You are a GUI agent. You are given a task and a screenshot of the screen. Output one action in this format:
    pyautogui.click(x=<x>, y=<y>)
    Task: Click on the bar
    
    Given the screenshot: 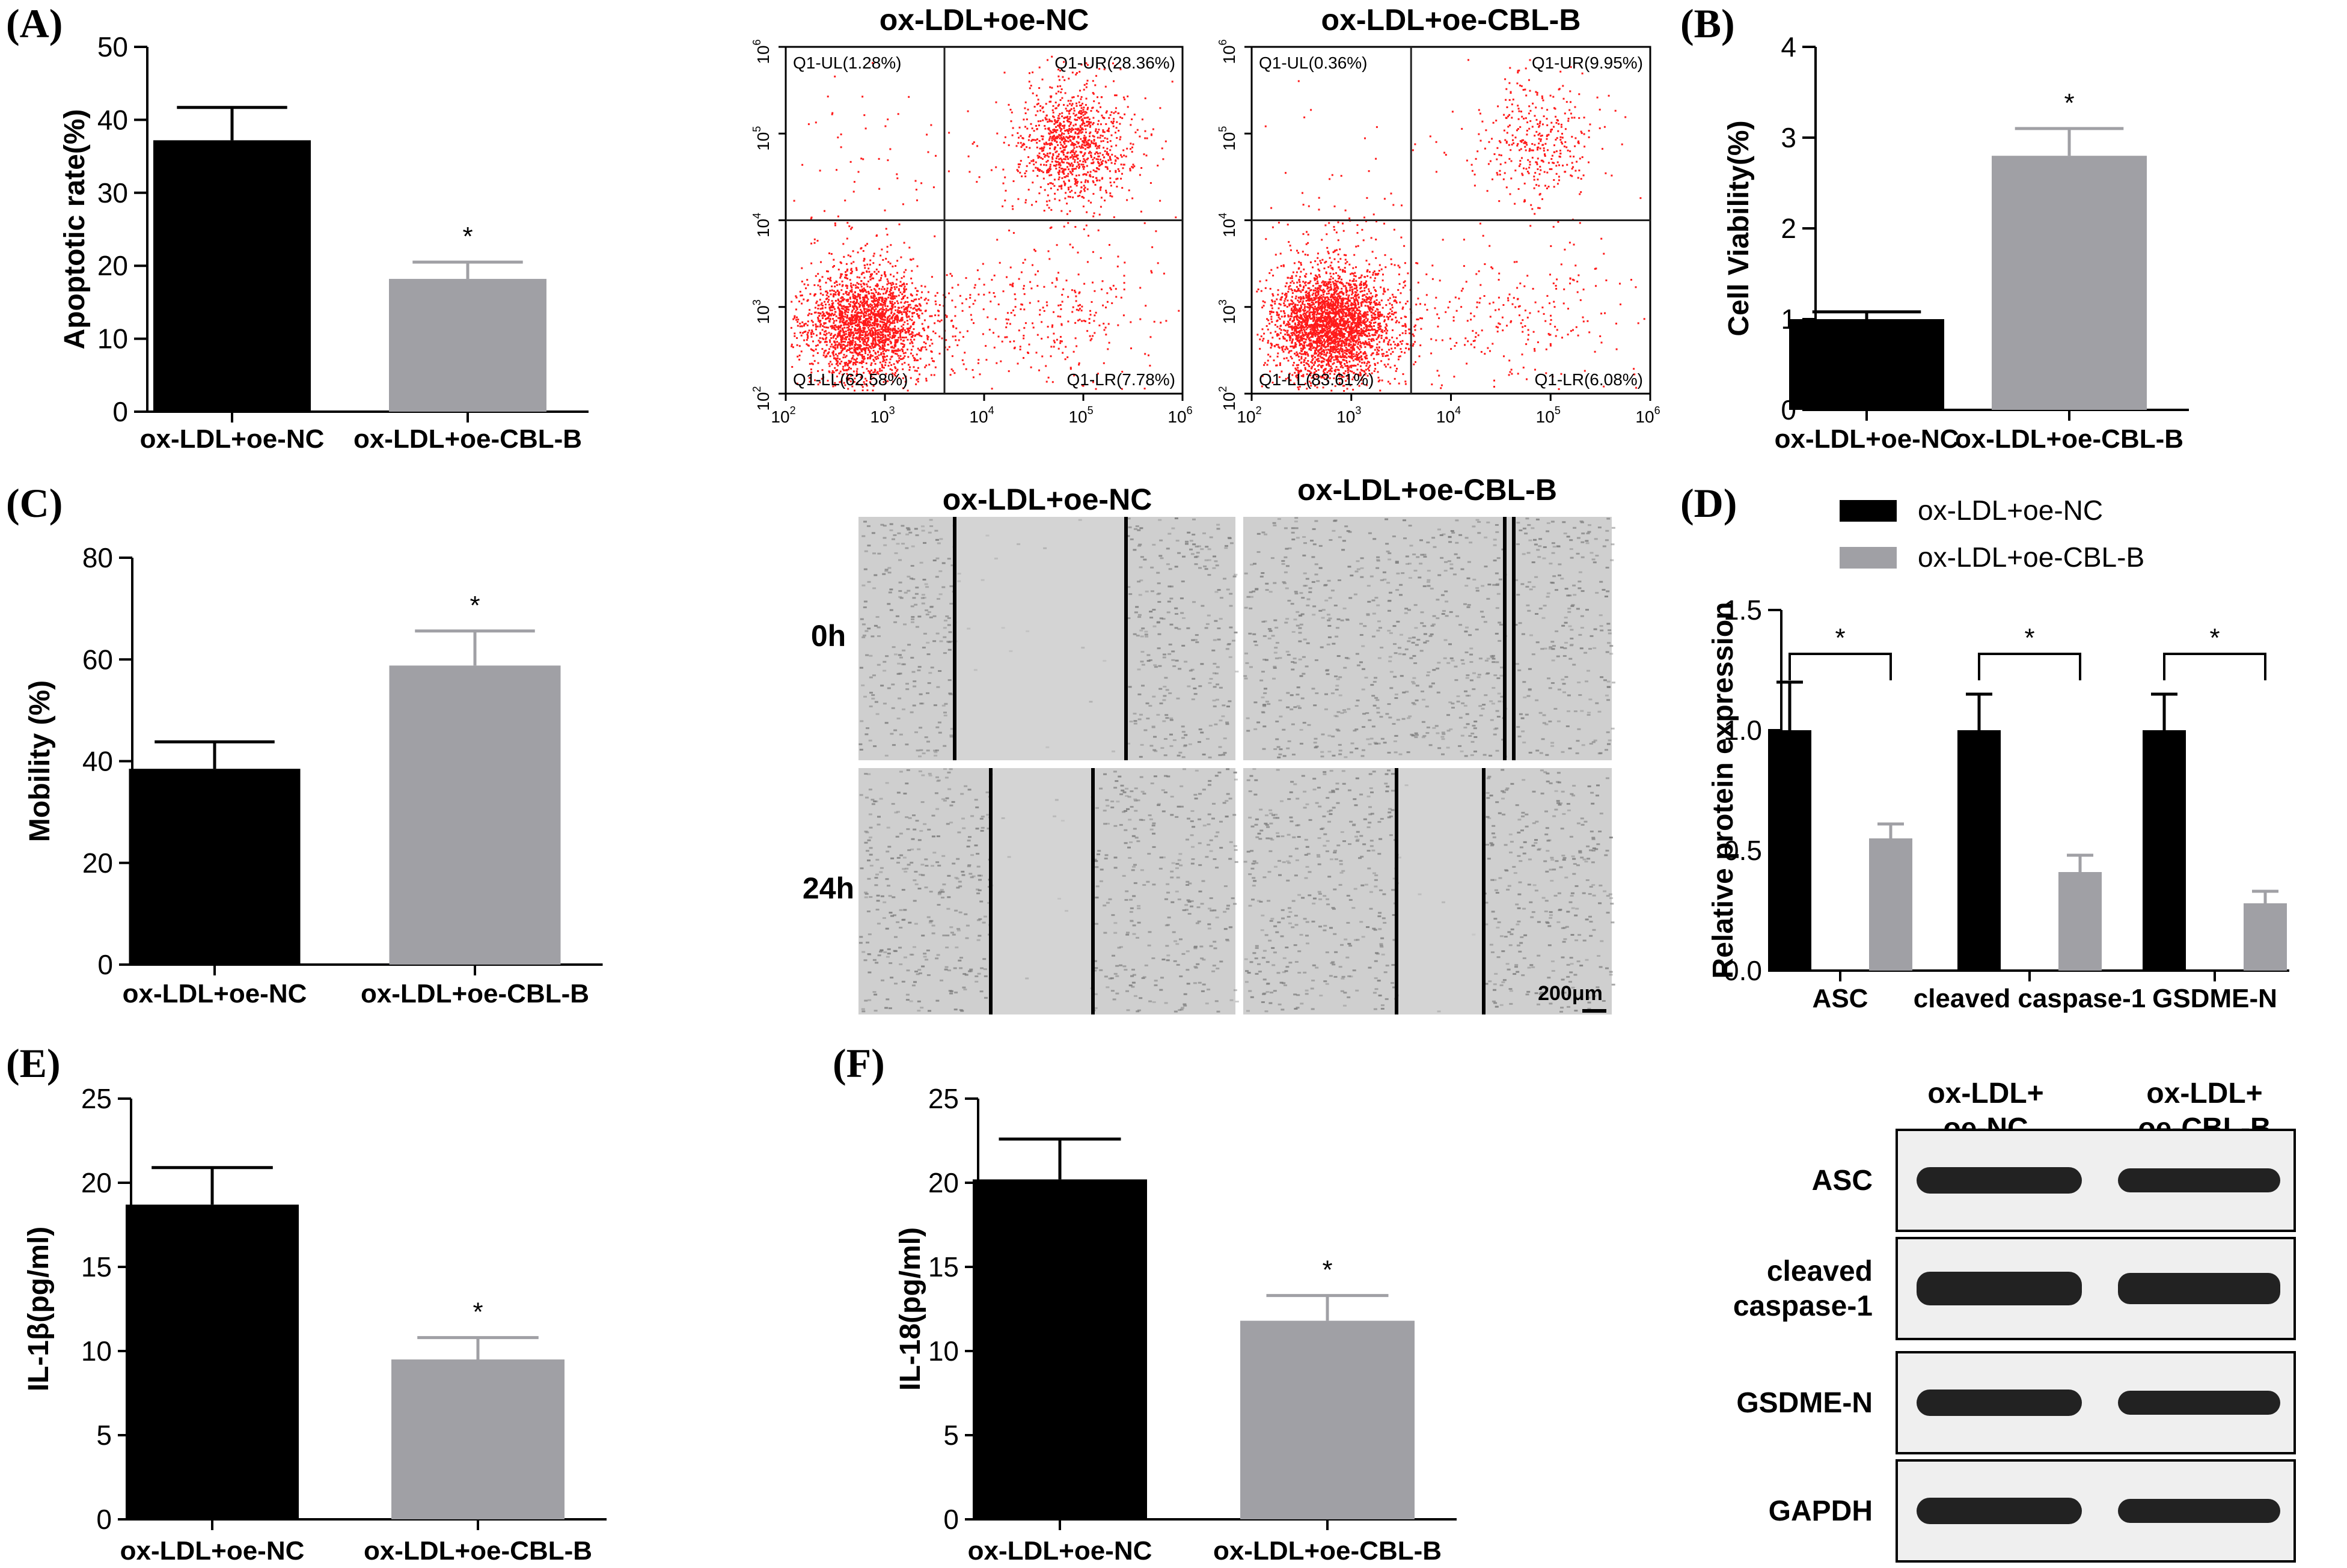 What is the action you would take?
    pyautogui.click(x=2265, y=937)
    